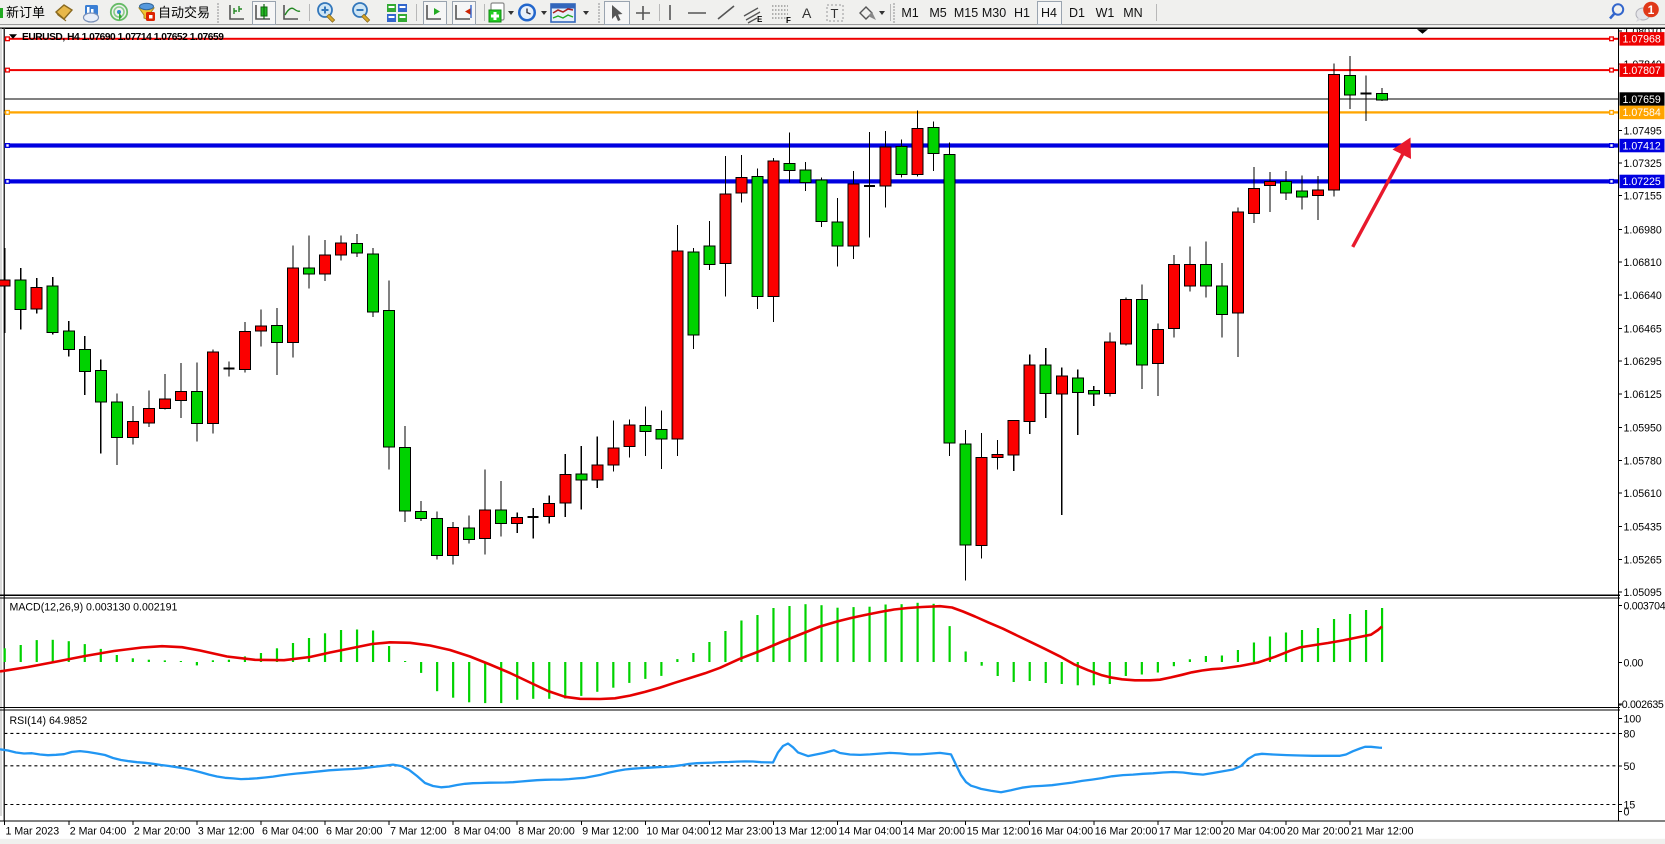 The height and width of the screenshot is (844, 1665). What do you see at coordinates (1105, 13) in the screenshot?
I see `svg-text: W1` at bounding box center [1105, 13].